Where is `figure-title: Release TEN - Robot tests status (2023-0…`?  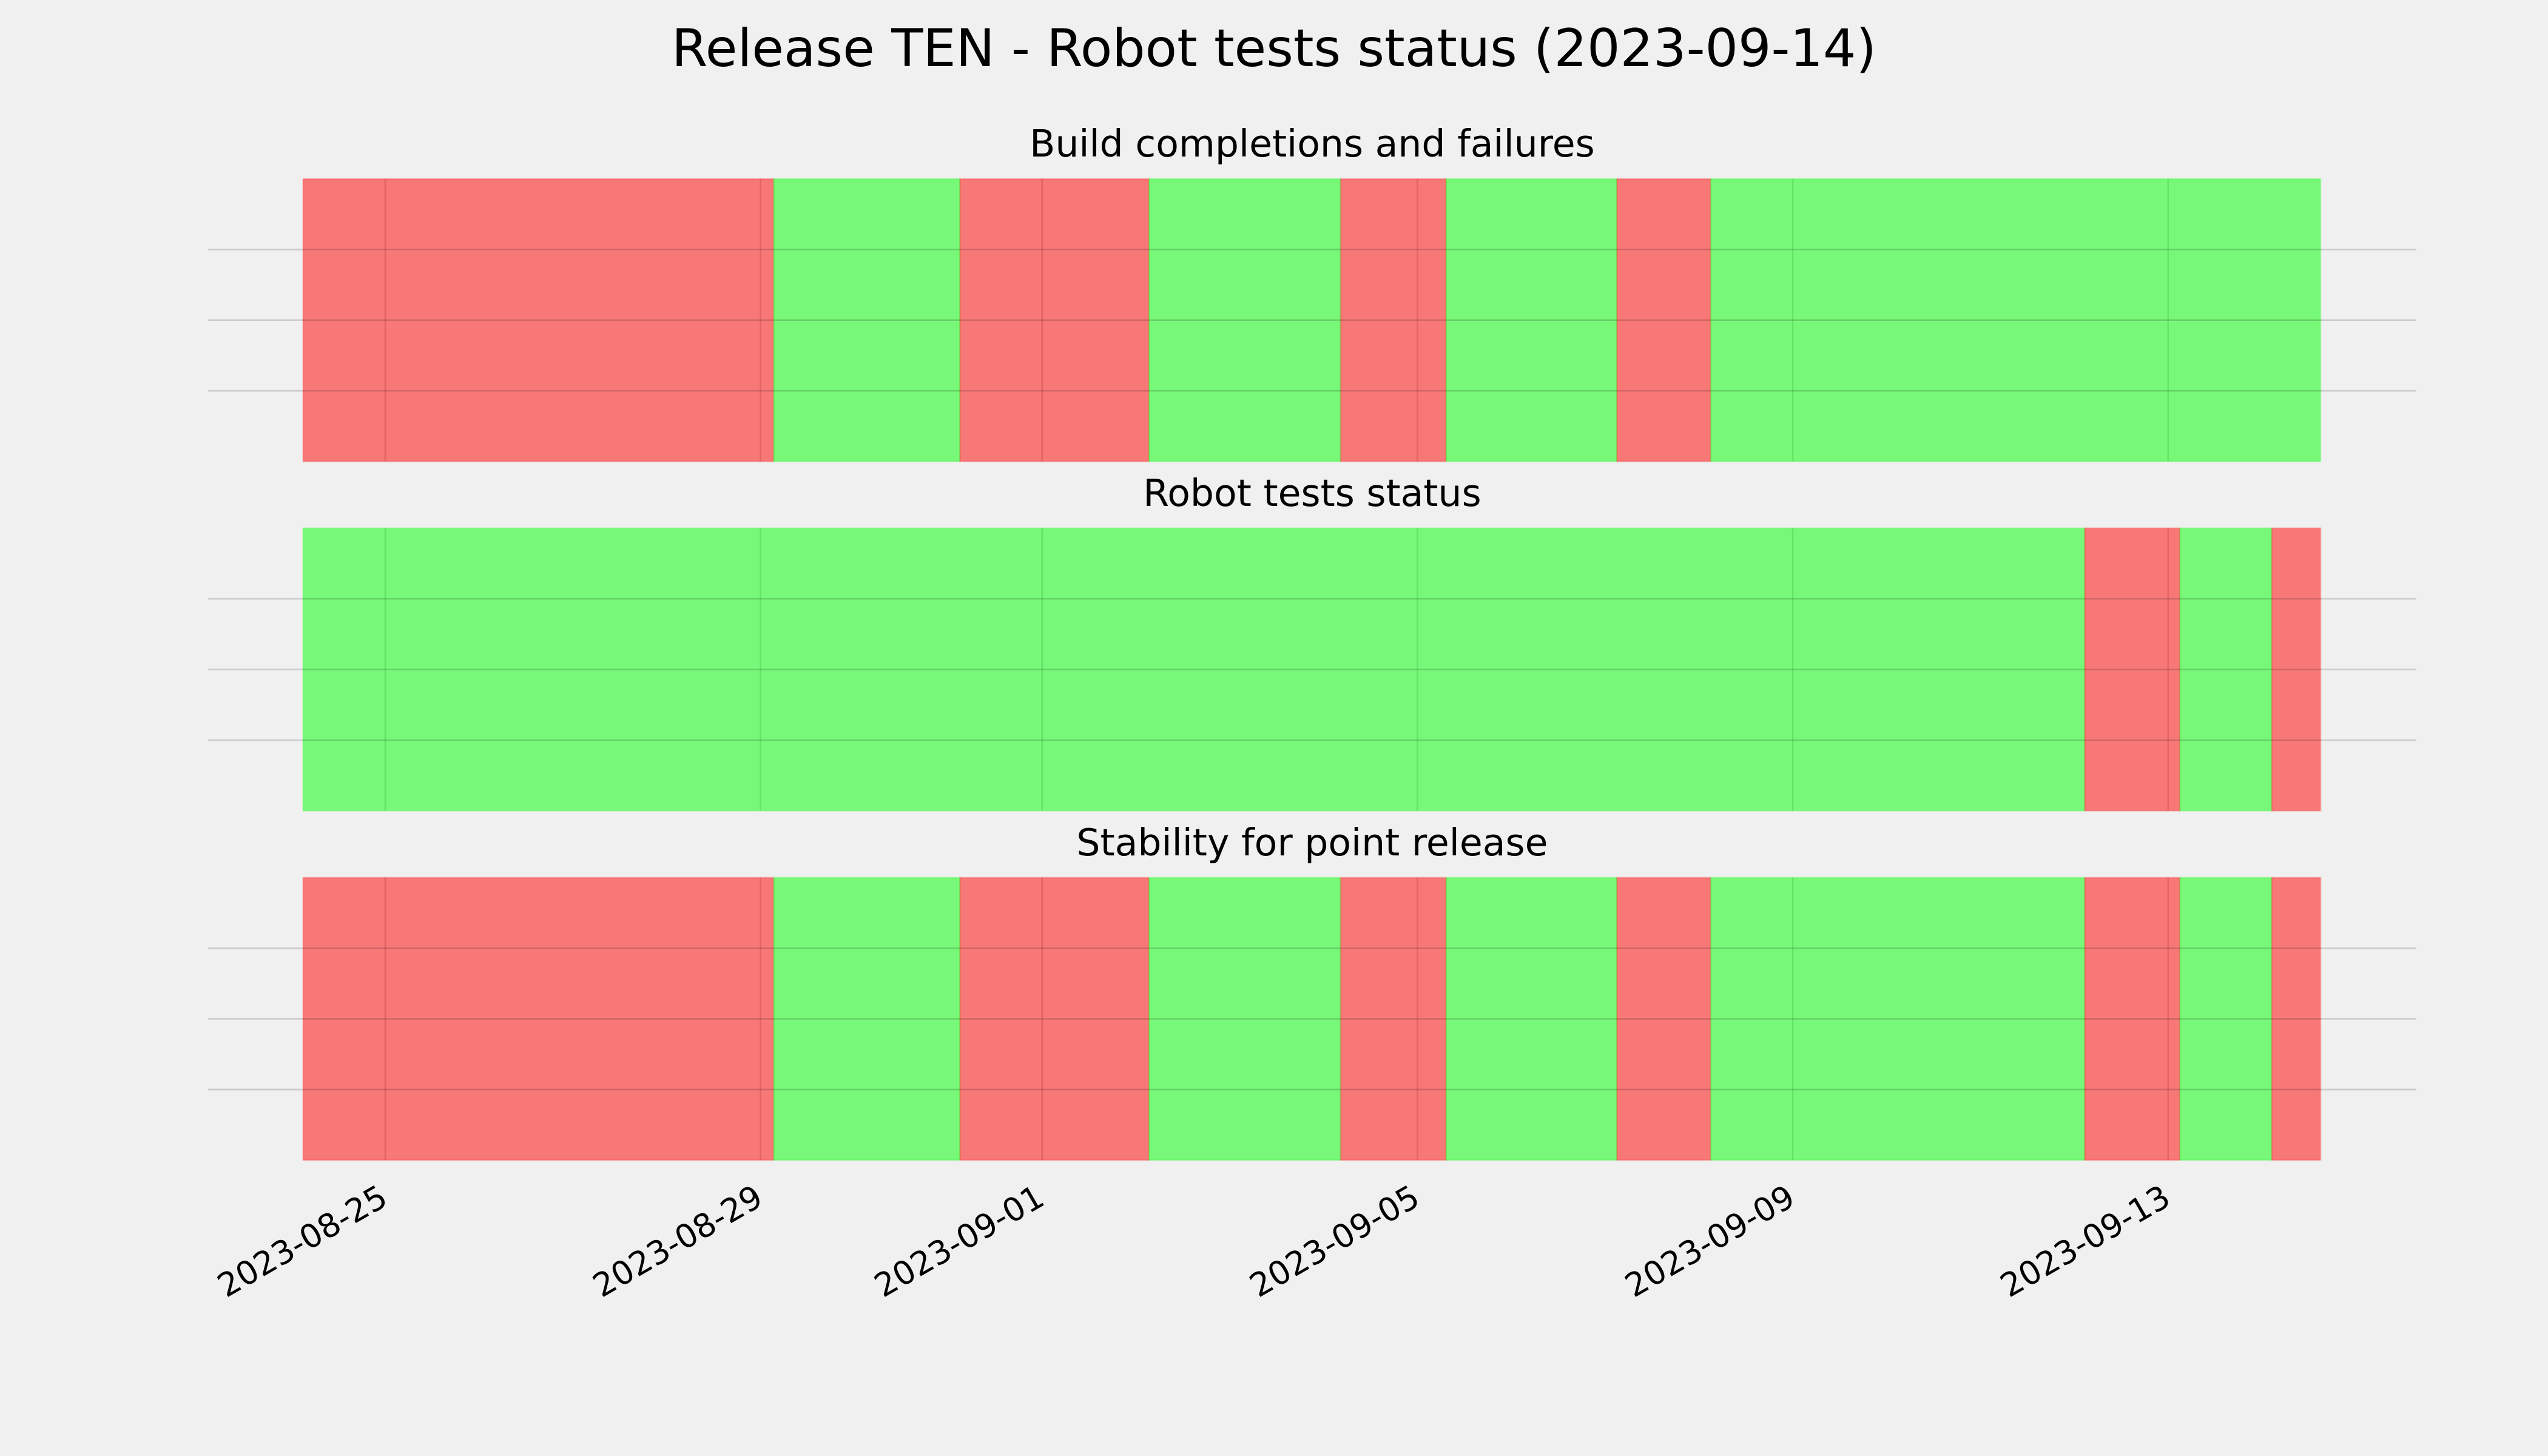
figure-title: Release TEN - Robot tests status (2023-0… is located at coordinates (1274, 48).